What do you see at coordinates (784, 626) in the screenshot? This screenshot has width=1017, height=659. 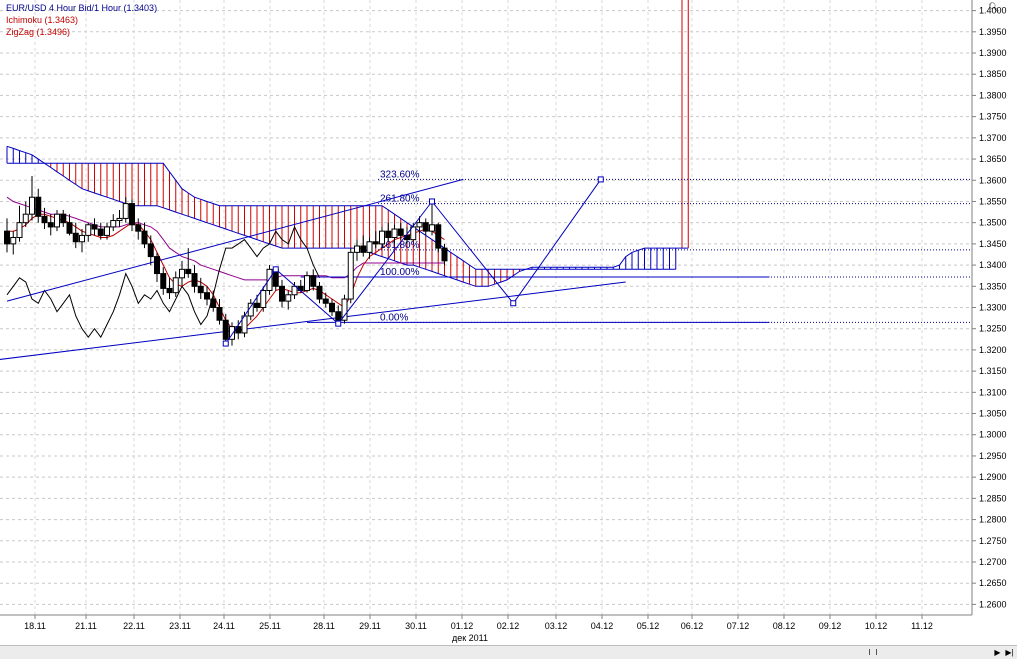 I see `x-tick-label: 08.12` at bounding box center [784, 626].